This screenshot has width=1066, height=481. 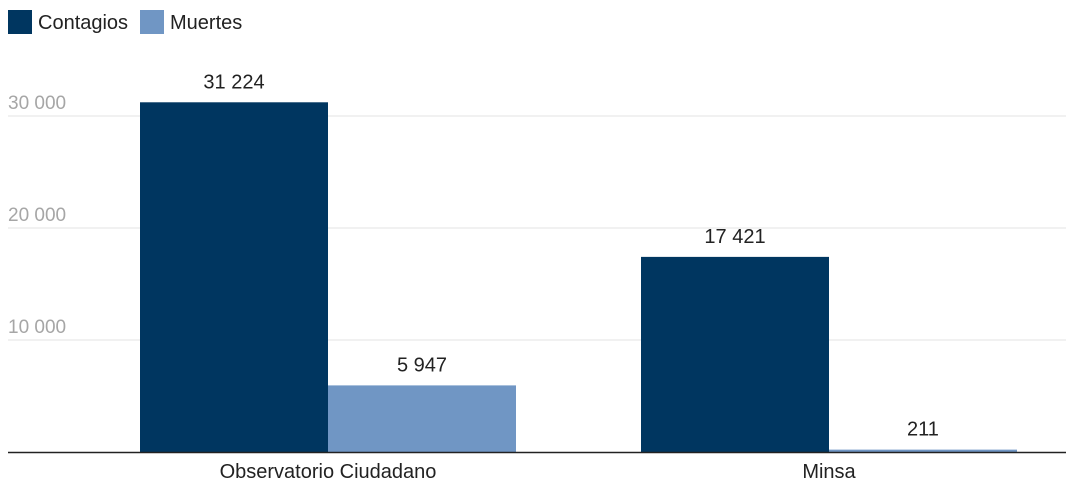 What do you see at coordinates (20, 22) in the screenshot?
I see `legend-swatch-contagios` at bounding box center [20, 22].